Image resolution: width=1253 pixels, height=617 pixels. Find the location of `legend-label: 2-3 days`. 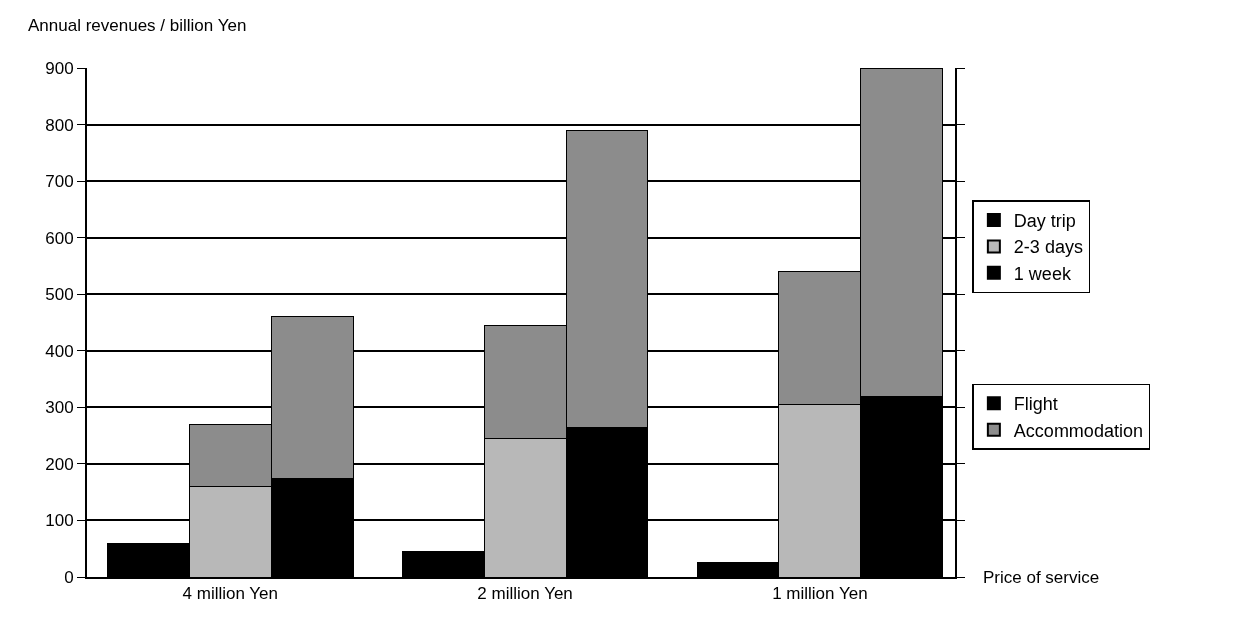

legend-label: 2-3 days is located at coordinates (1048, 247).